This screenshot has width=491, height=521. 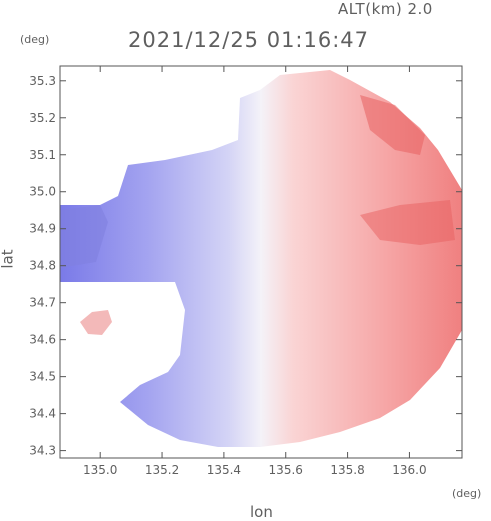 What do you see at coordinates (224, 470) in the screenshot?
I see `x-tick-label: 135.4` at bounding box center [224, 470].